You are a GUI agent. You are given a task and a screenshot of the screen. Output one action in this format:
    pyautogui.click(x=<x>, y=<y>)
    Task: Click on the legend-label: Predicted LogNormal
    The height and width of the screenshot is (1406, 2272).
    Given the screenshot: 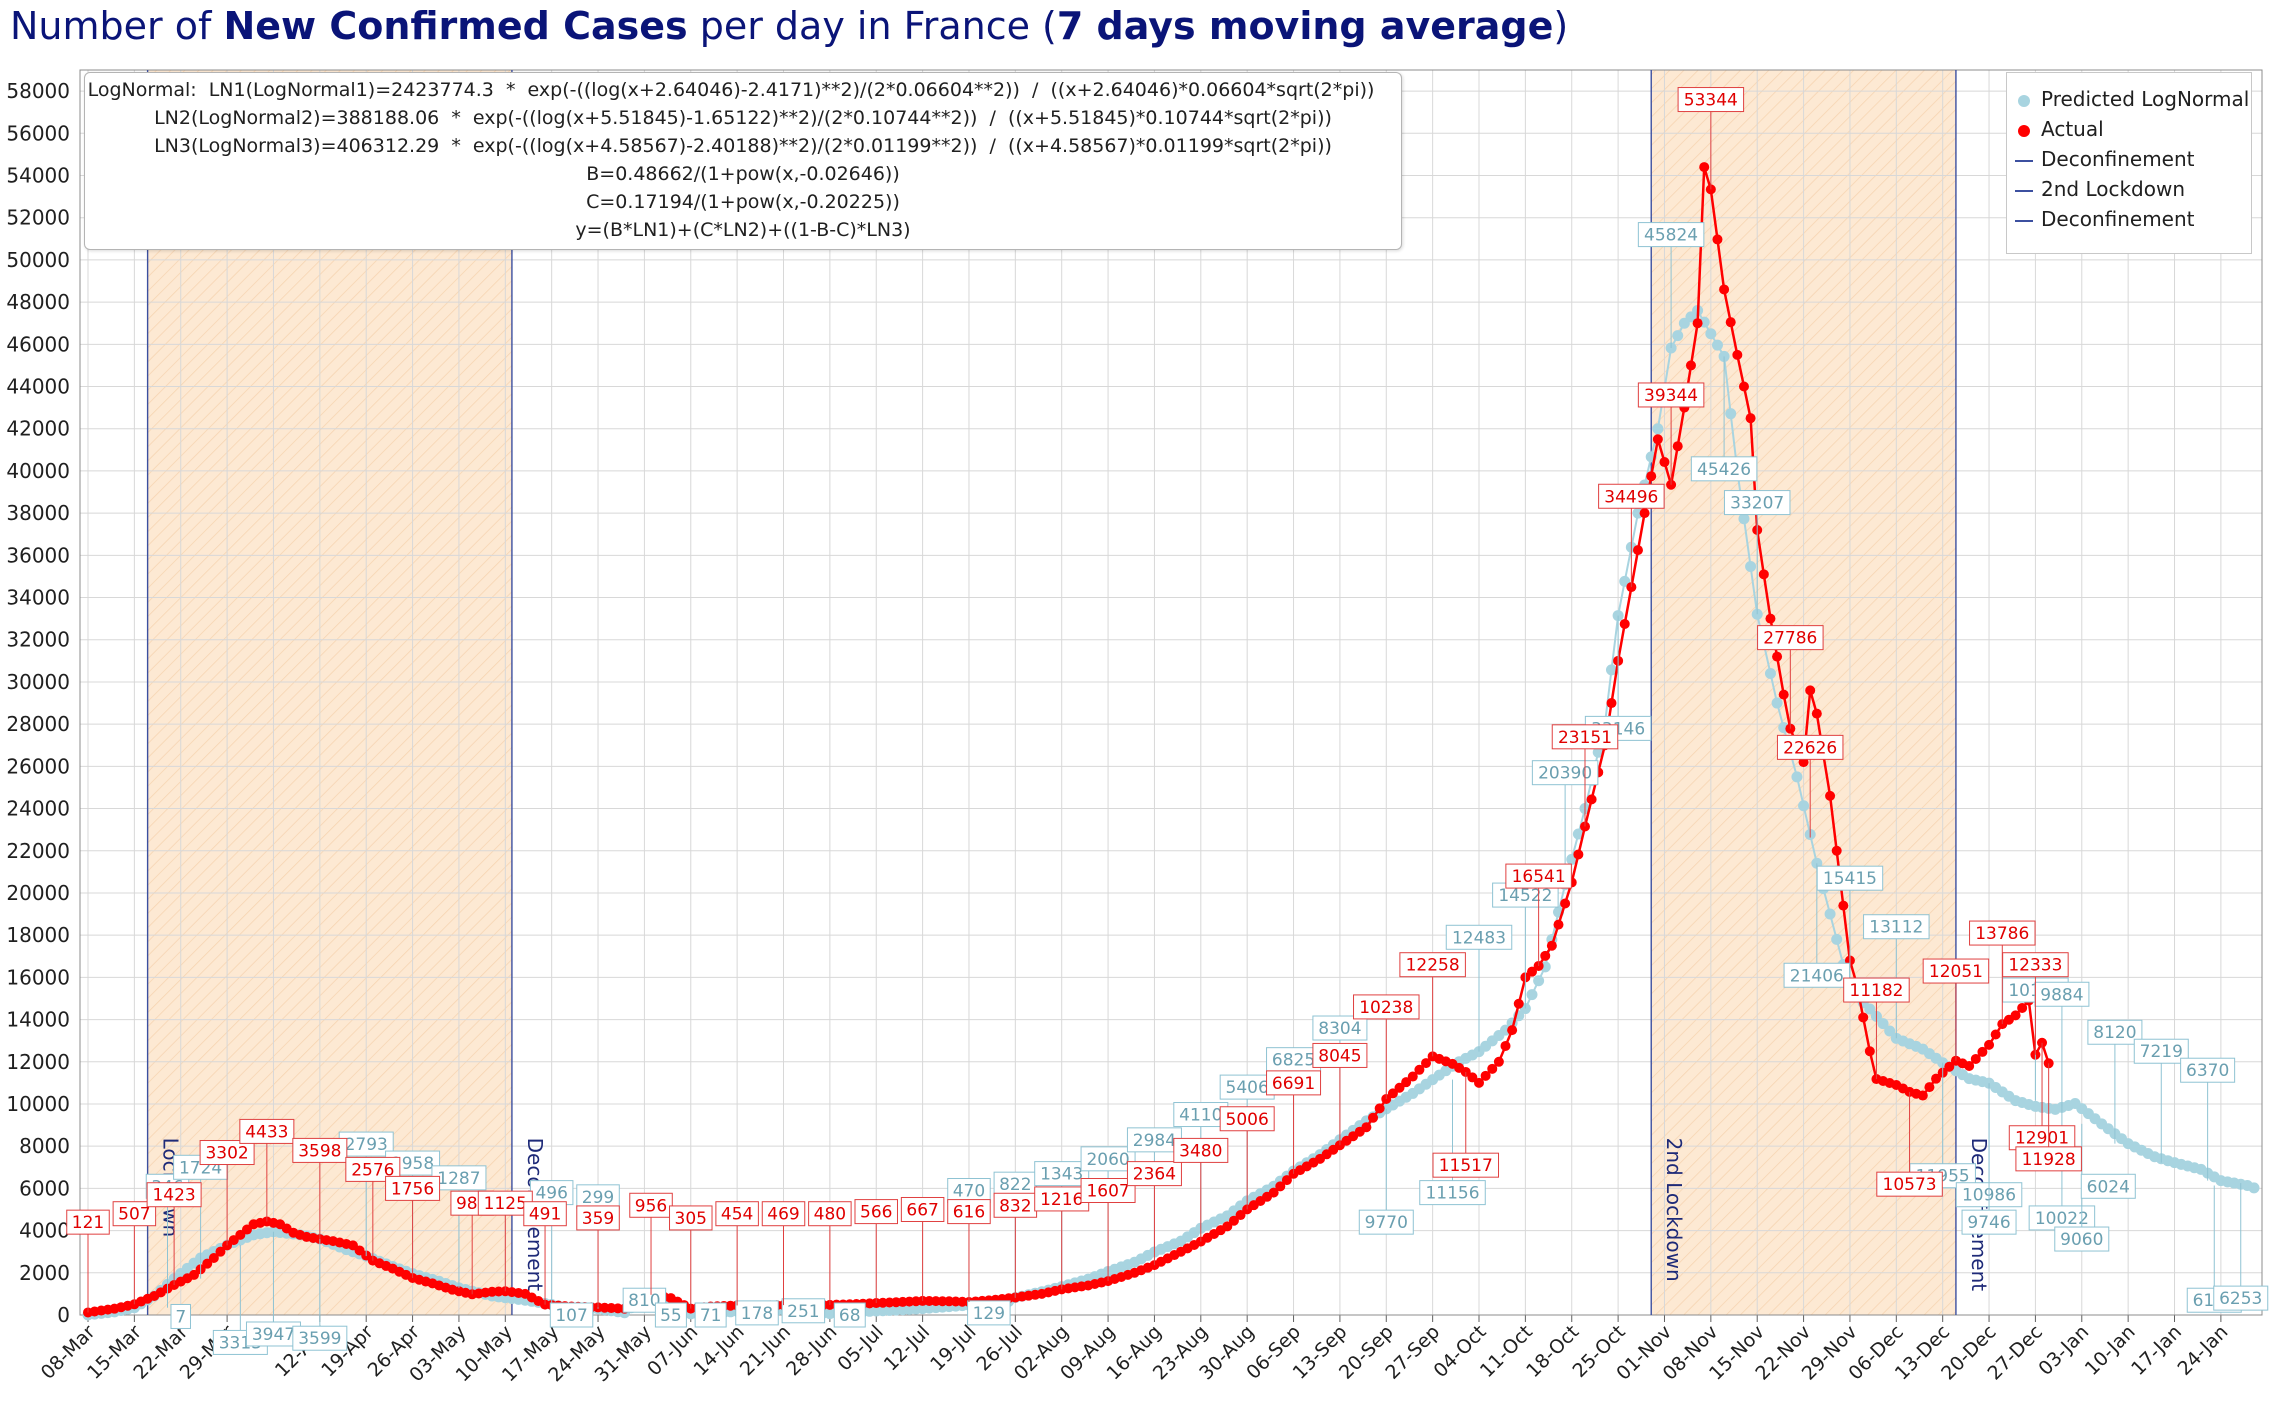 What is the action you would take?
    pyautogui.click(x=2145, y=99)
    